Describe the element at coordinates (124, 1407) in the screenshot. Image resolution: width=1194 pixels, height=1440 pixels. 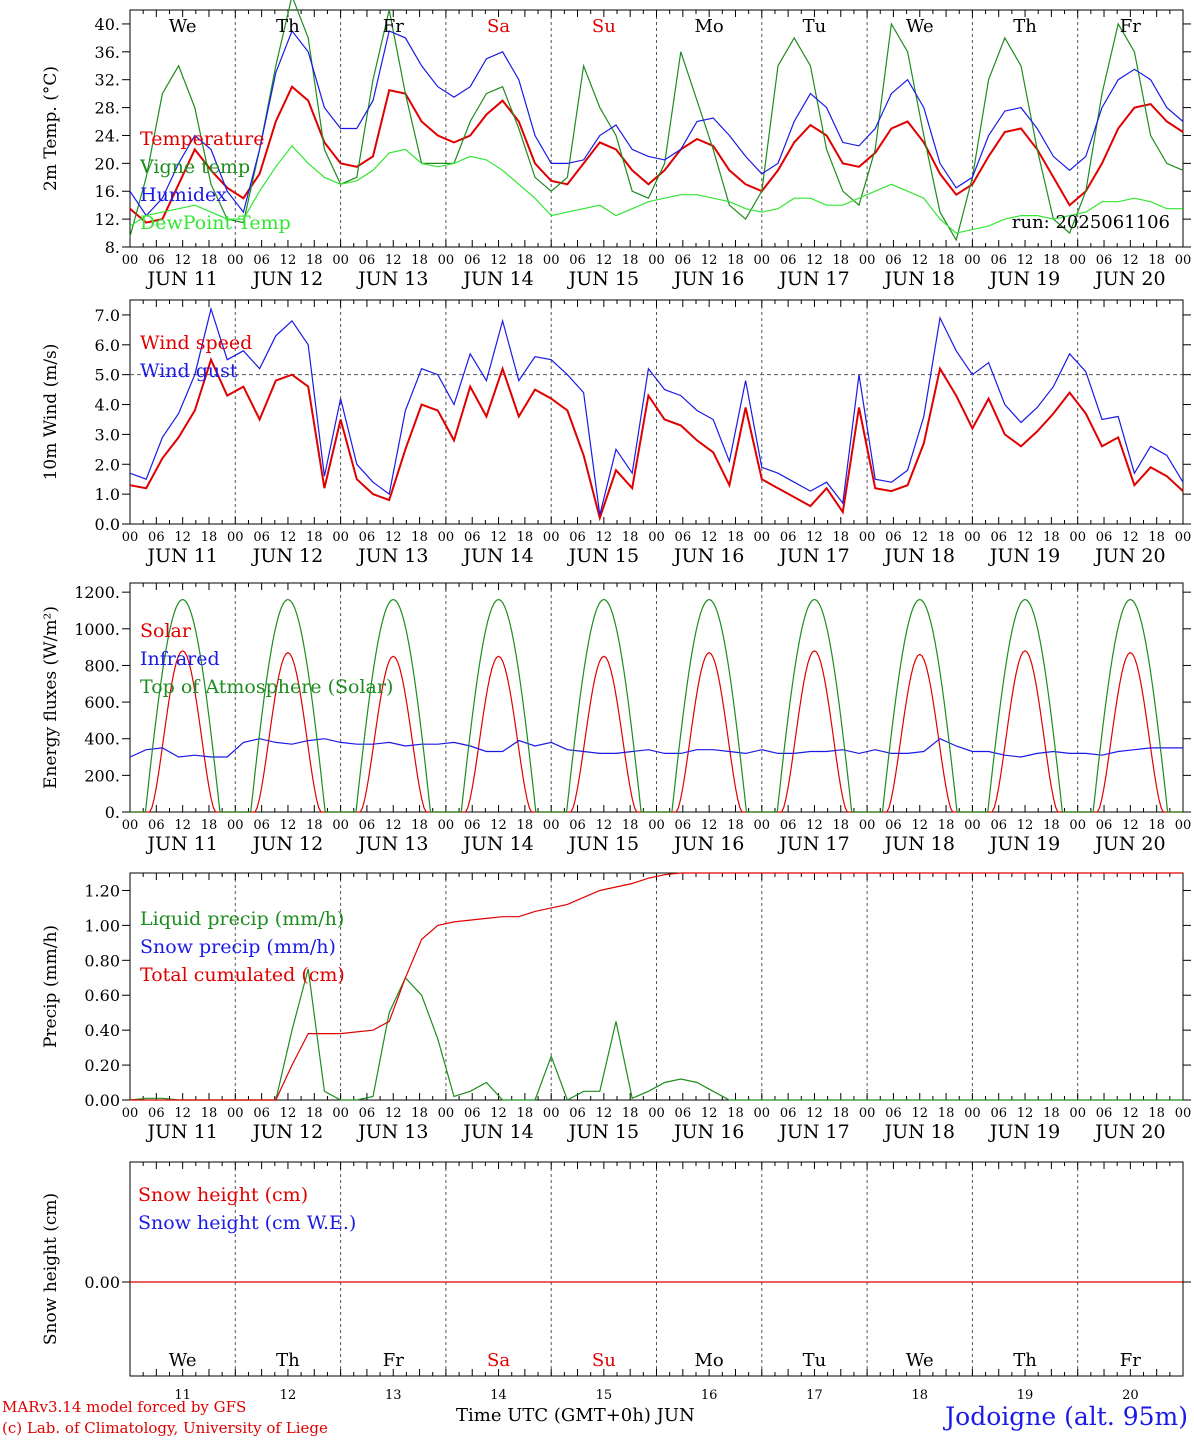
I see `credit-model: MARv3.14 model forced by GFS` at that location.